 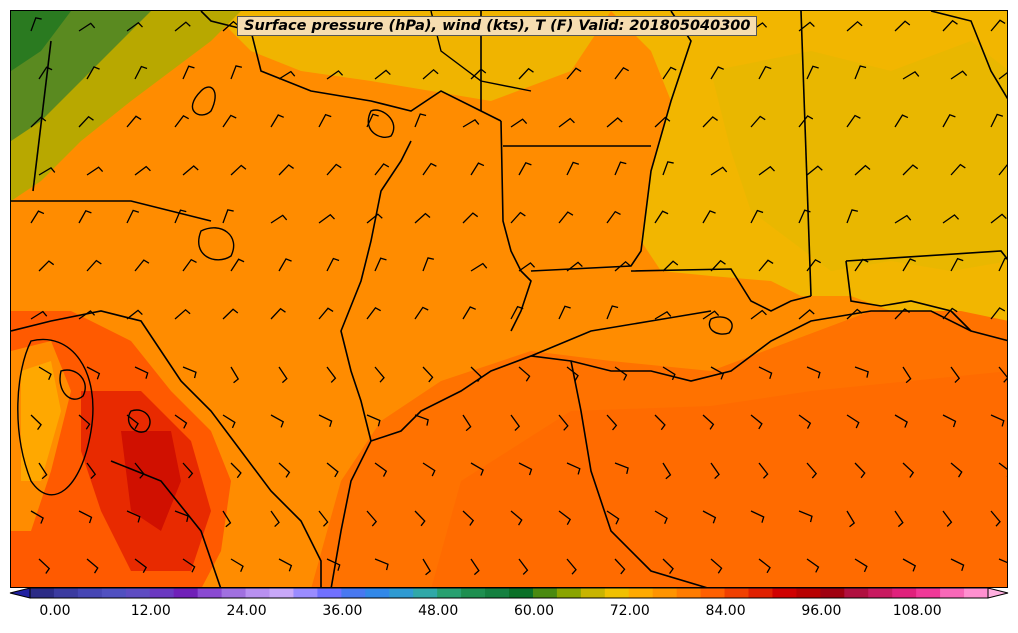 I want to click on colorbar-tick-label: 0.00, so click(x=55, y=611).